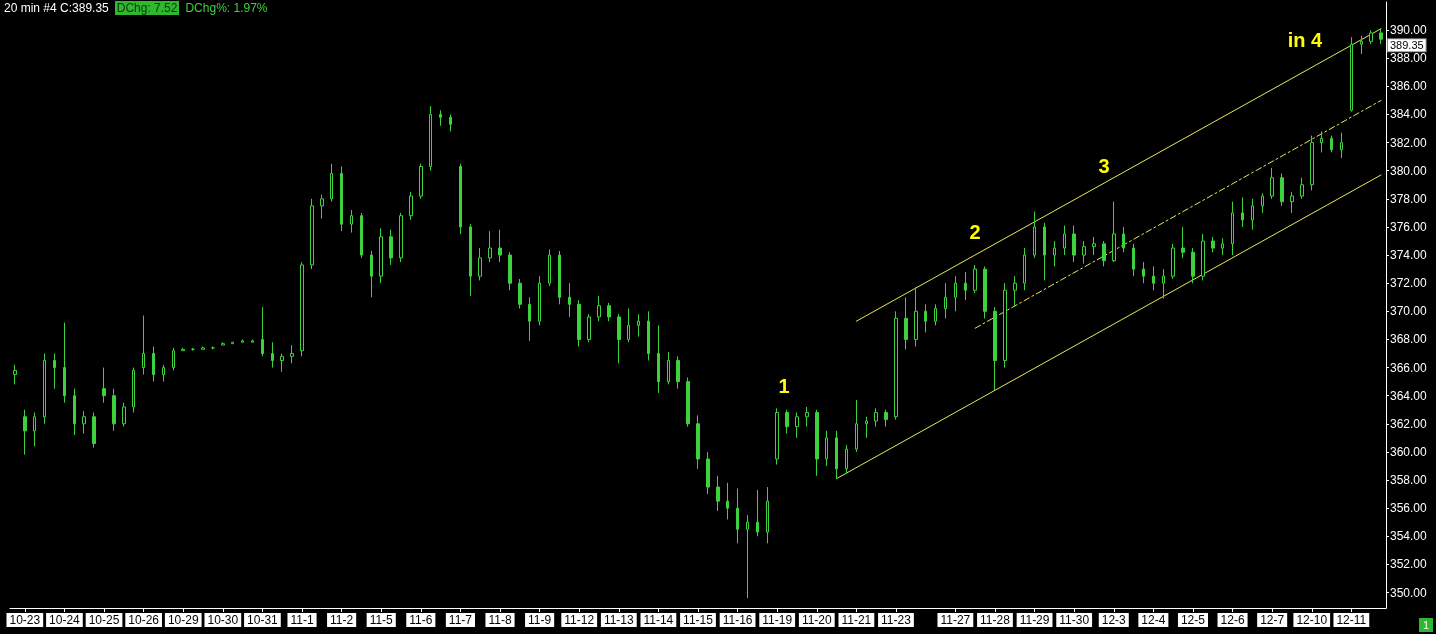 Image resolution: width=1436 pixels, height=634 pixels. Describe the element at coordinates (1114, 620) in the screenshot. I see `x-tick-label: 12-3` at that location.